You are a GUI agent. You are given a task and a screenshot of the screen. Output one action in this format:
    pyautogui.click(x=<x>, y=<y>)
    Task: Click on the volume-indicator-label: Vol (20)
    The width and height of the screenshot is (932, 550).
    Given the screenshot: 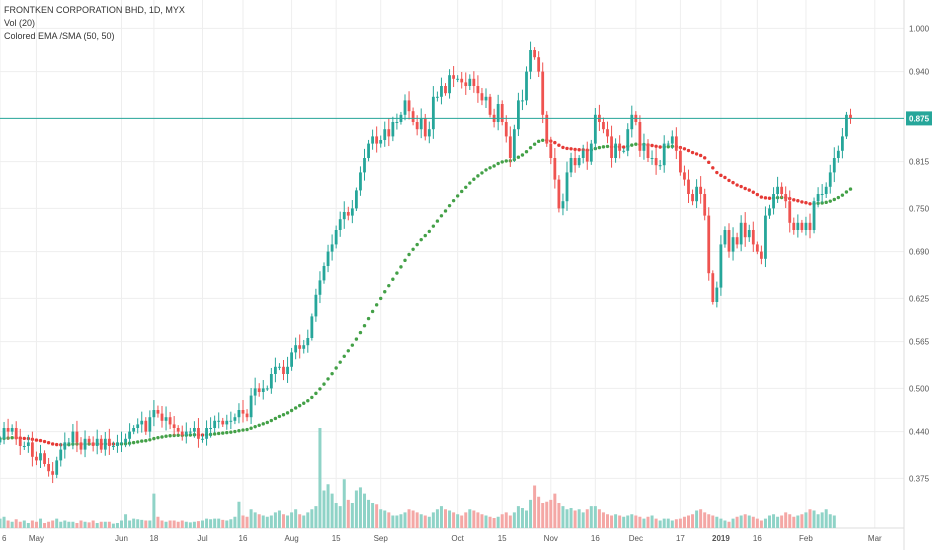 What is the action you would take?
    pyautogui.click(x=20, y=23)
    